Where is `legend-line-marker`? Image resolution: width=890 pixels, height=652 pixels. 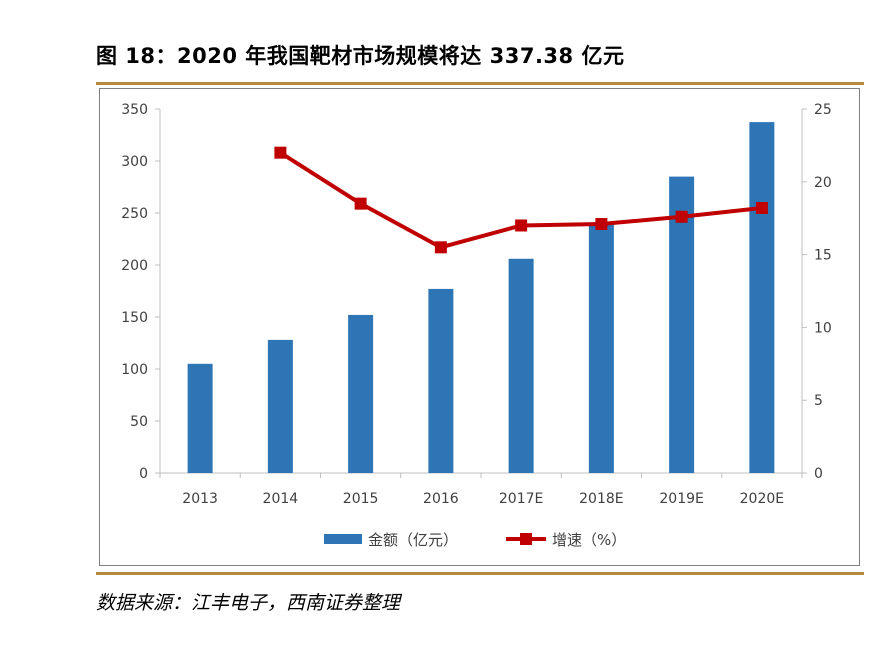
legend-line-marker is located at coordinates (526, 539).